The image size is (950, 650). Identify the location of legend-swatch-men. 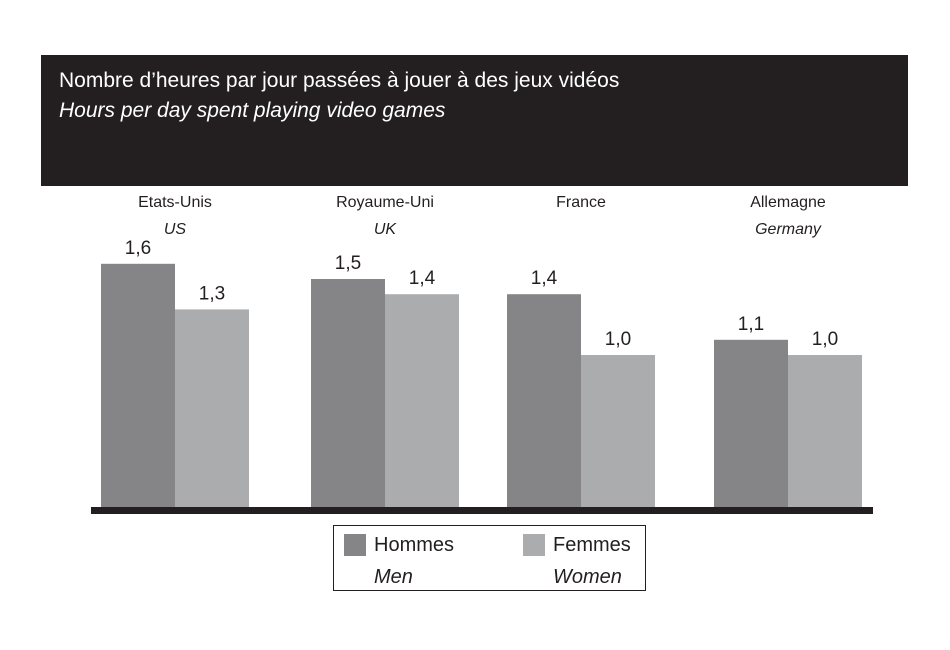
(355, 545).